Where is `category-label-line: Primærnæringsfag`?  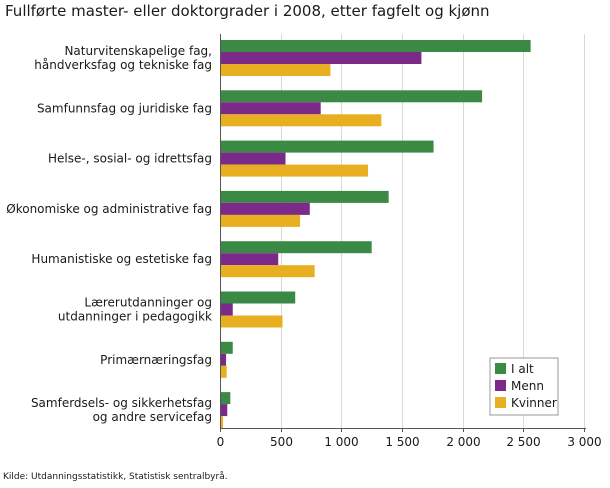
category-label-line: Primærnæringsfag is located at coordinates (156, 360).